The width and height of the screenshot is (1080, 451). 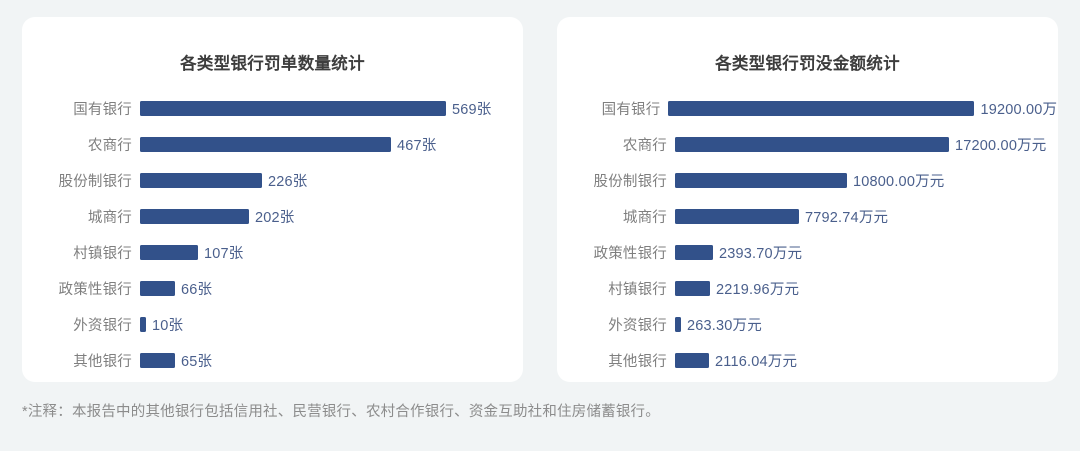 What do you see at coordinates (847, 217) in the screenshot?
I see `bar-value-label: 7792.74万元` at bounding box center [847, 217].